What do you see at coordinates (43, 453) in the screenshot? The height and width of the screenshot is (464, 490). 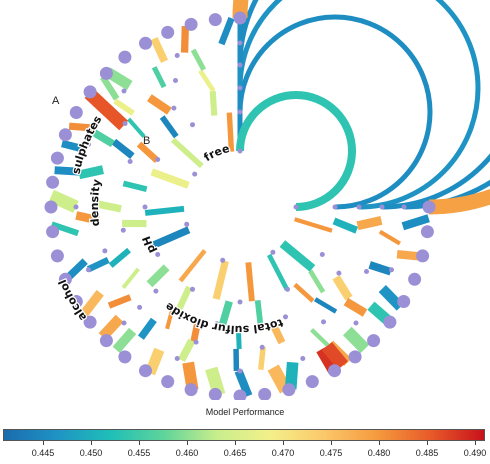 I see `colorbar-tick-label: 0.445` at bounding box center [43, 453].